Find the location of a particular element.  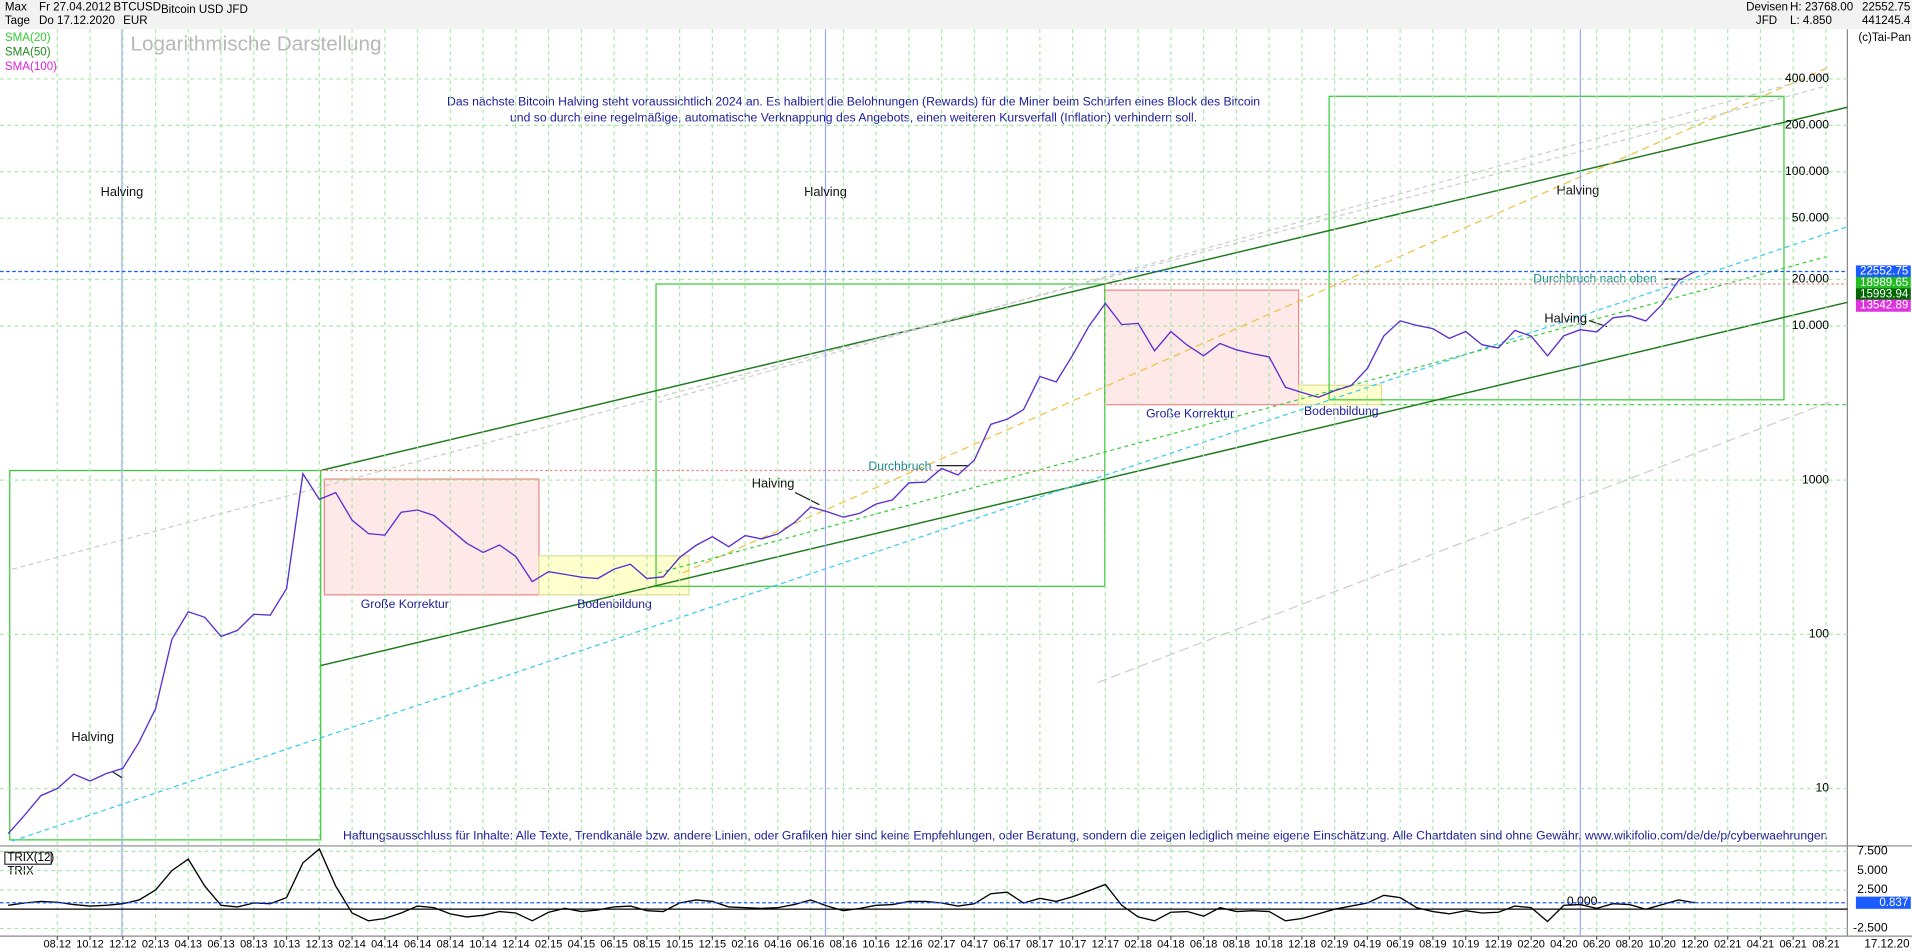

indicator-box is located at coordinates (28, 858).